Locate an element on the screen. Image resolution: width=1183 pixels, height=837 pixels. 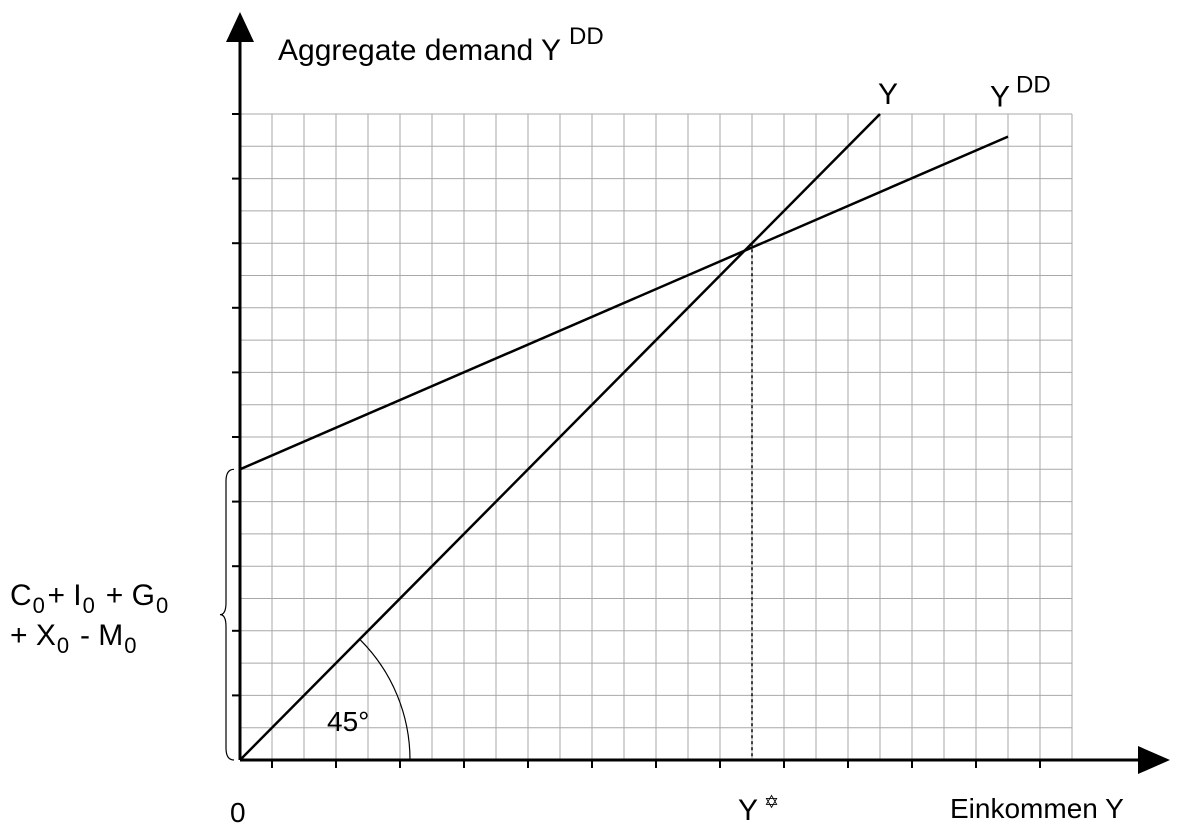
series-label-ydd: Y DD is located at coordinates (1020, 93).